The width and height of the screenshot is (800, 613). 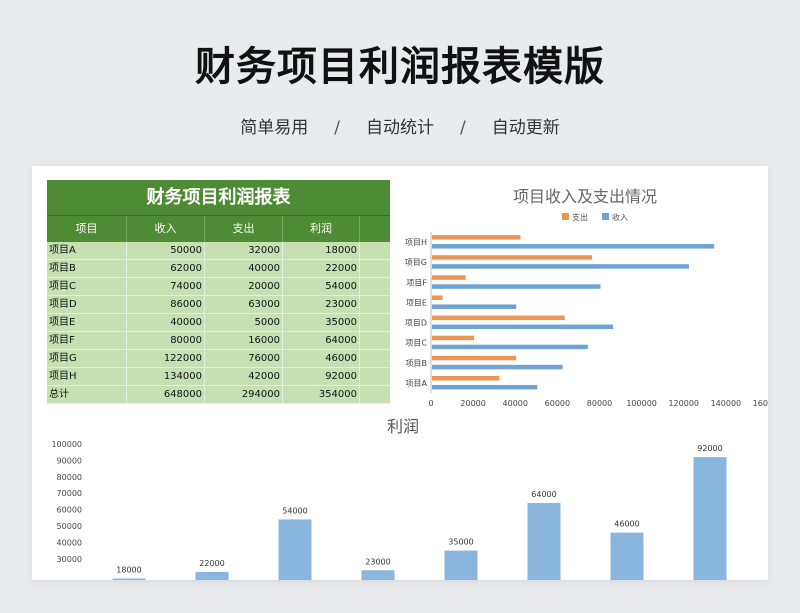 What do you see at coordinates (599, 403) in the screenshot?
I see `x-tick-label: 80000` at bounding box center [599, 403].